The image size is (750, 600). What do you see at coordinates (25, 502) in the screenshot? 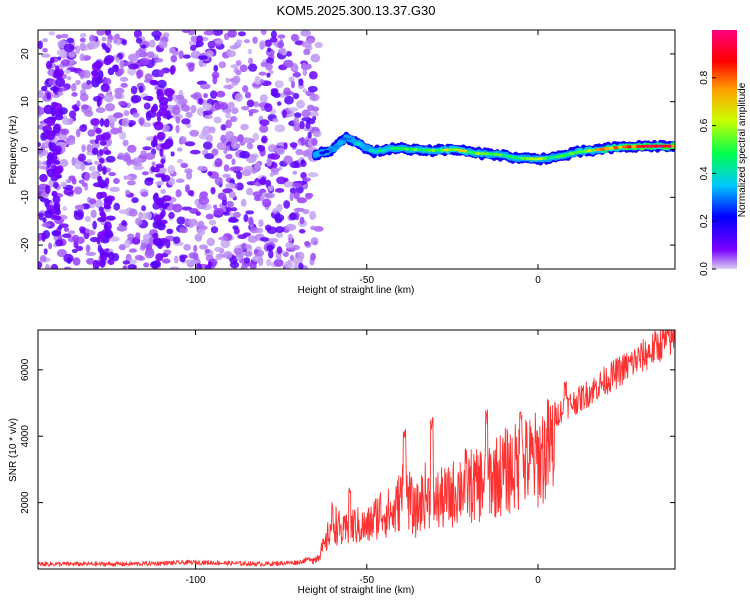
I see `y-tick-label: 2000` at bounding box center [25, 502].